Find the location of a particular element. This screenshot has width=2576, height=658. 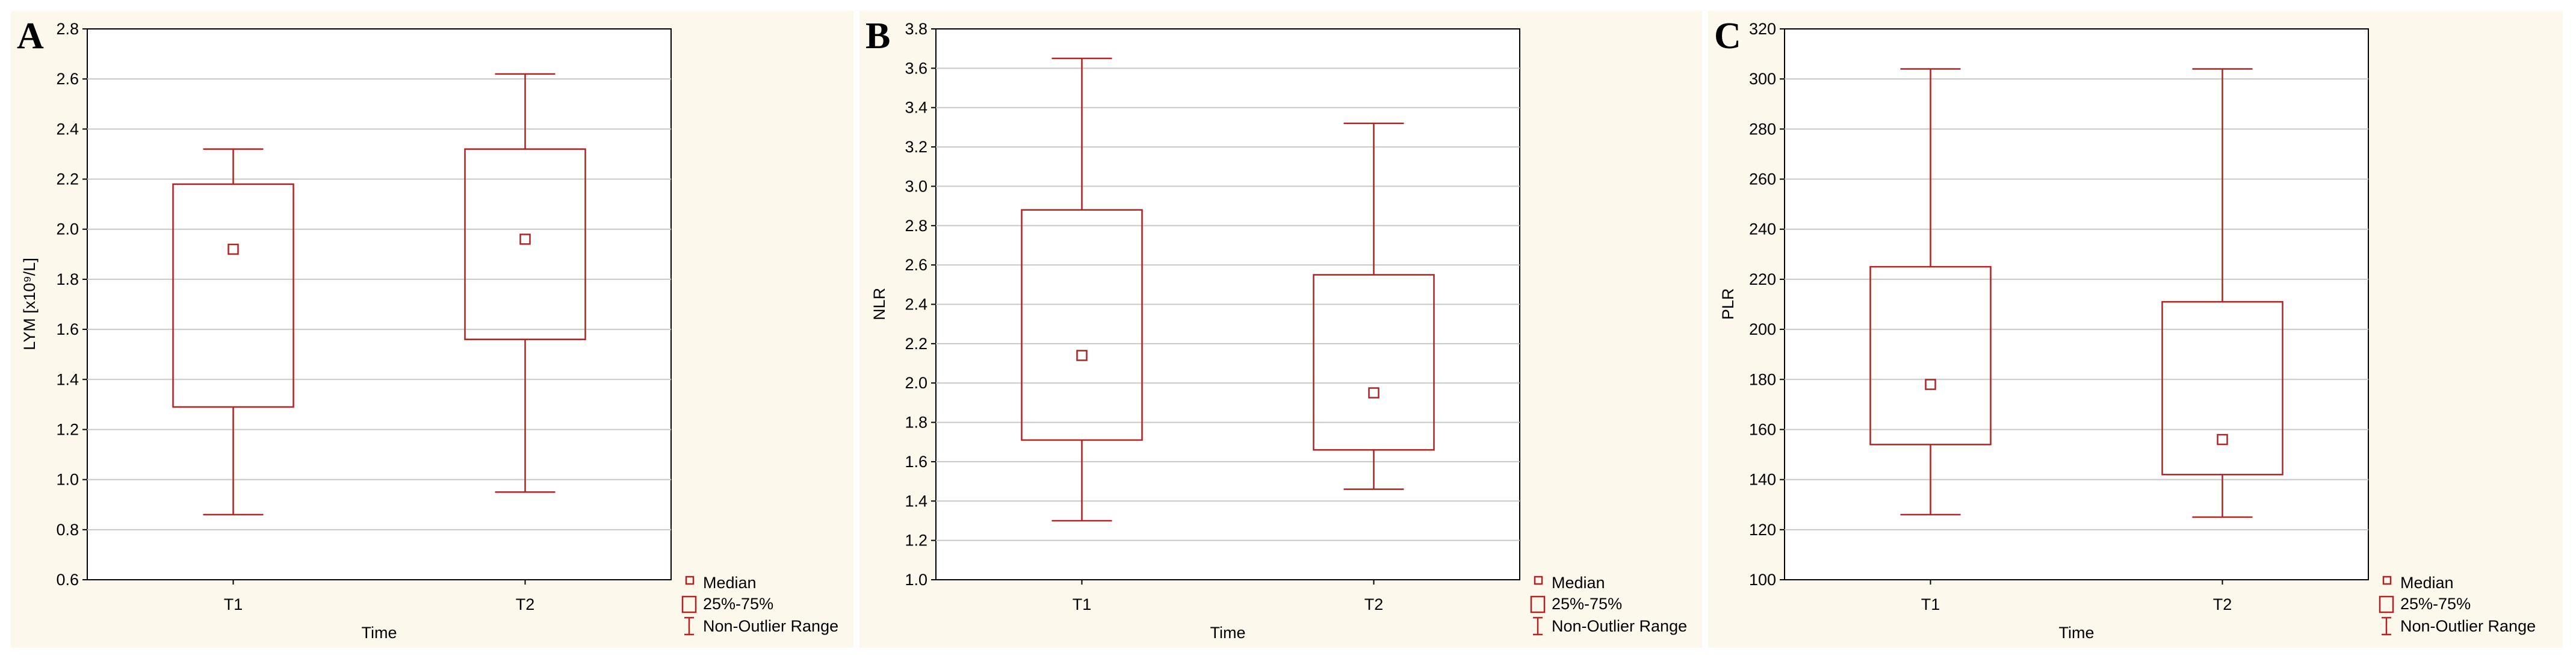

y-tick-label: 260 is located at coordinates (1762, 179).